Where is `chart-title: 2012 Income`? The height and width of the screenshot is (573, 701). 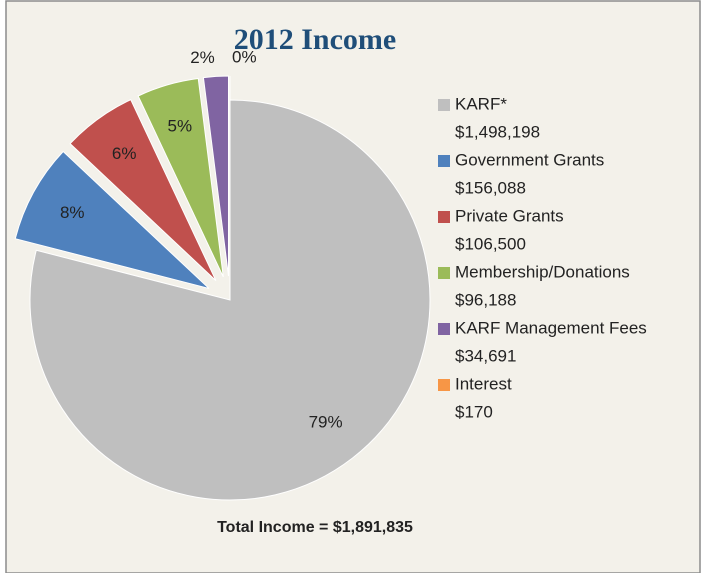
chart-title: 2012 Income is located at coordinates (315, 39).